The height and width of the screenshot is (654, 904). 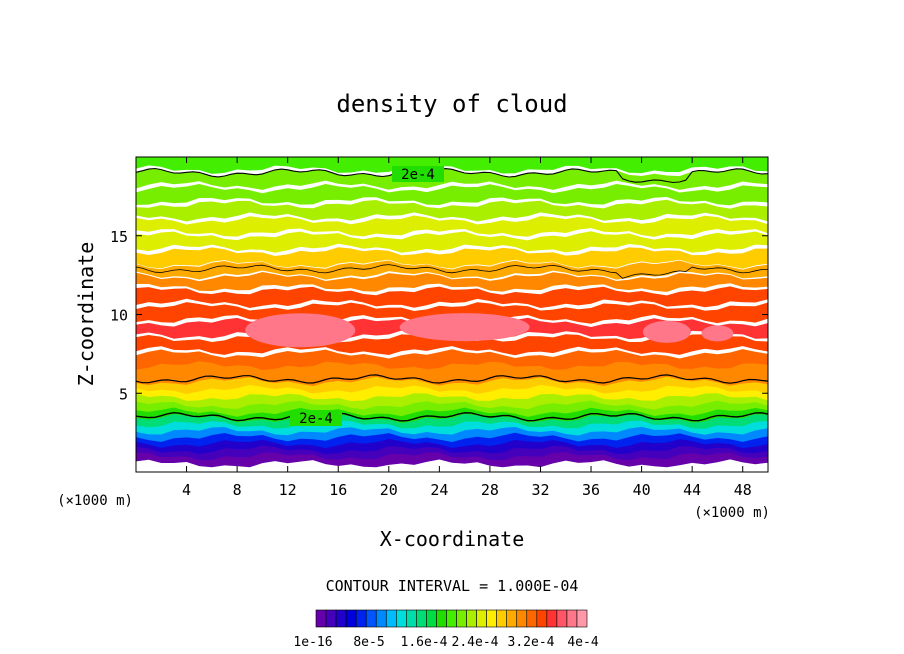 I want to click on x-tick-label: 36, so click(x=591, y=490).